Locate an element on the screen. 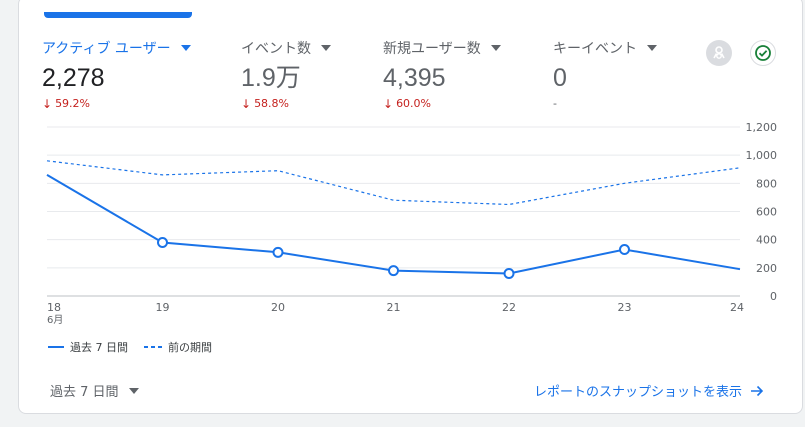  x-tick-label: 23 is located at coordinates (625, 307).